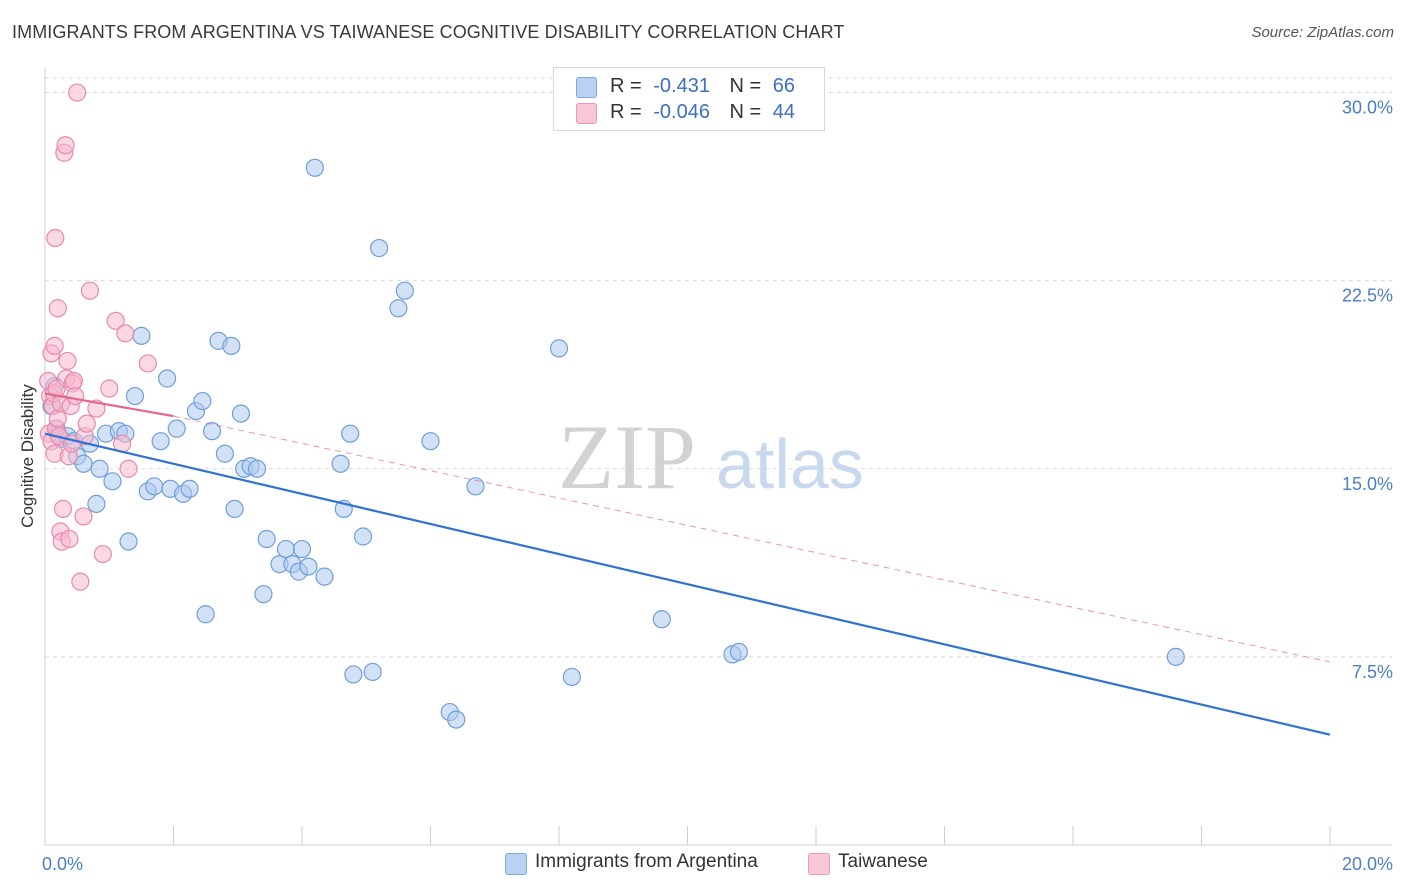 The height and width of the screenshot is (892, 1406). I want to click on legend-n-value: 44, so click(784, 112).